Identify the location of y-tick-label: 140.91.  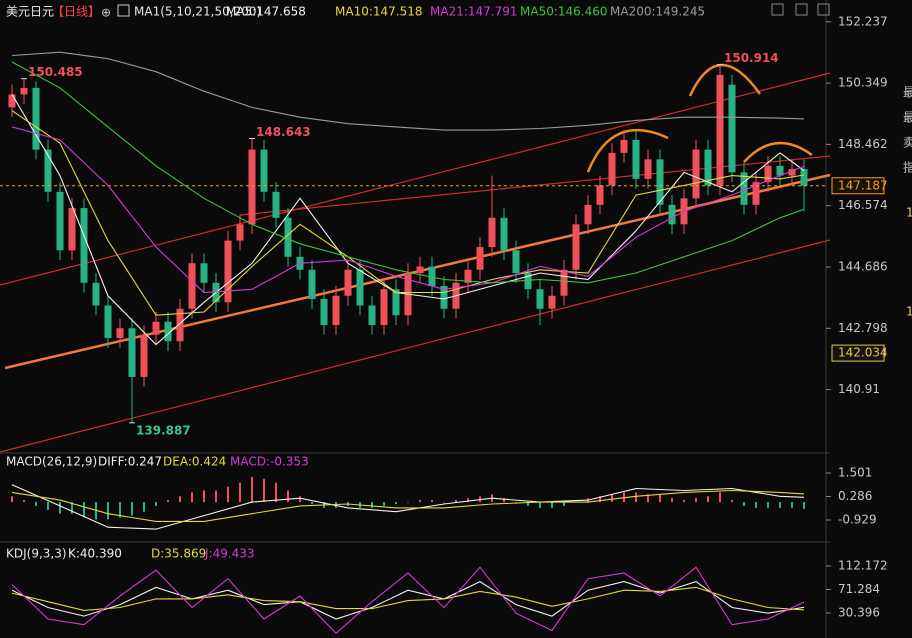
(859, 389).